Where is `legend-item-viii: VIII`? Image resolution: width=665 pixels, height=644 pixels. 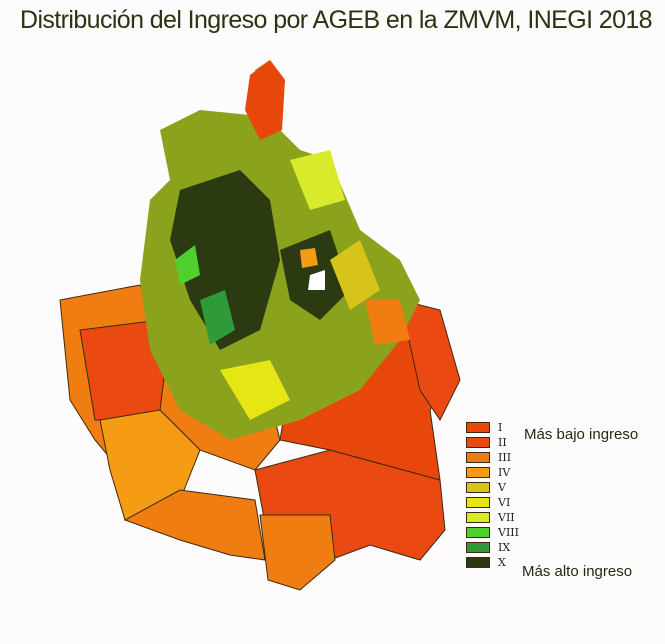 legend-item-viii: VIII is located at coordinates (492, 532).